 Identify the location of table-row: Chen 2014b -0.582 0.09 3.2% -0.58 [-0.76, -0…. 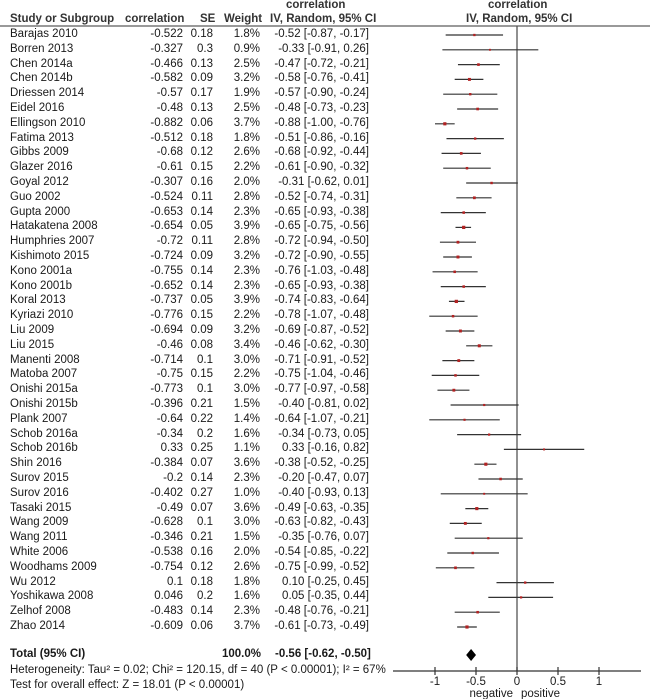
(190, 79).